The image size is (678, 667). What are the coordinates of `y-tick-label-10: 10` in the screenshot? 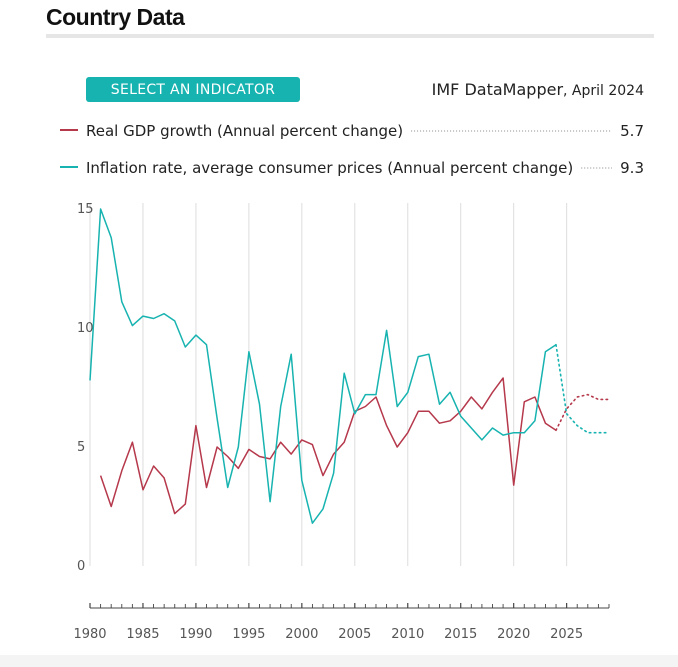 It's located at (85, 328).